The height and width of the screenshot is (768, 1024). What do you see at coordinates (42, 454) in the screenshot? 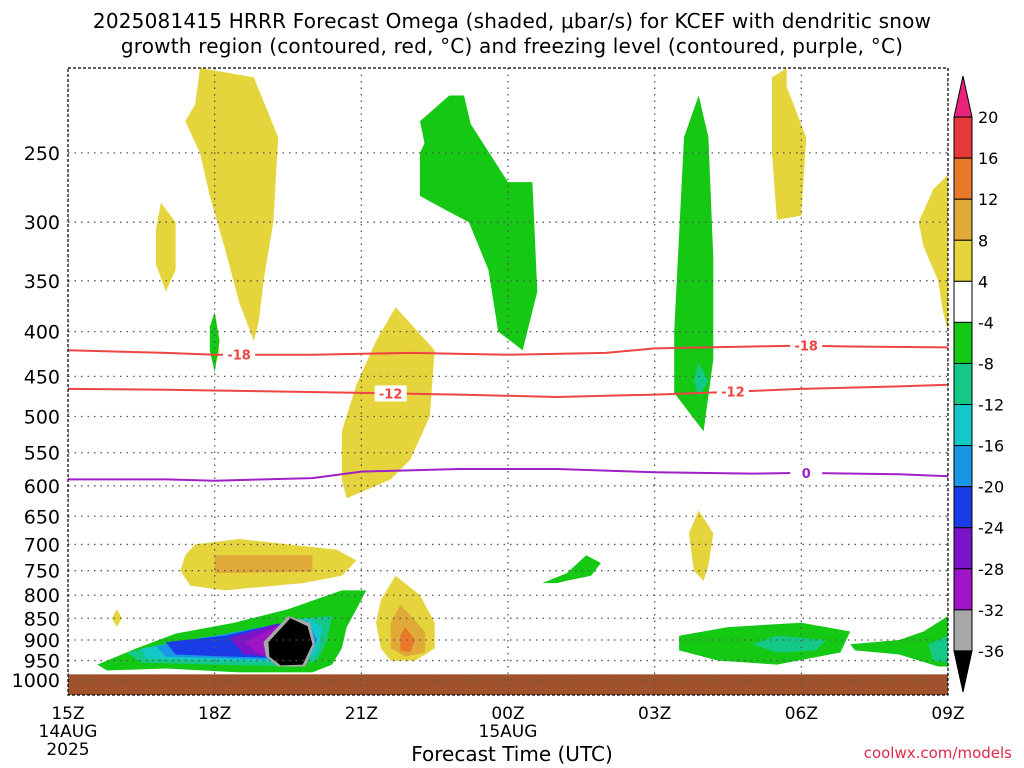
I see `y-tick-label-6: 550` at bounding box center [42, 454].